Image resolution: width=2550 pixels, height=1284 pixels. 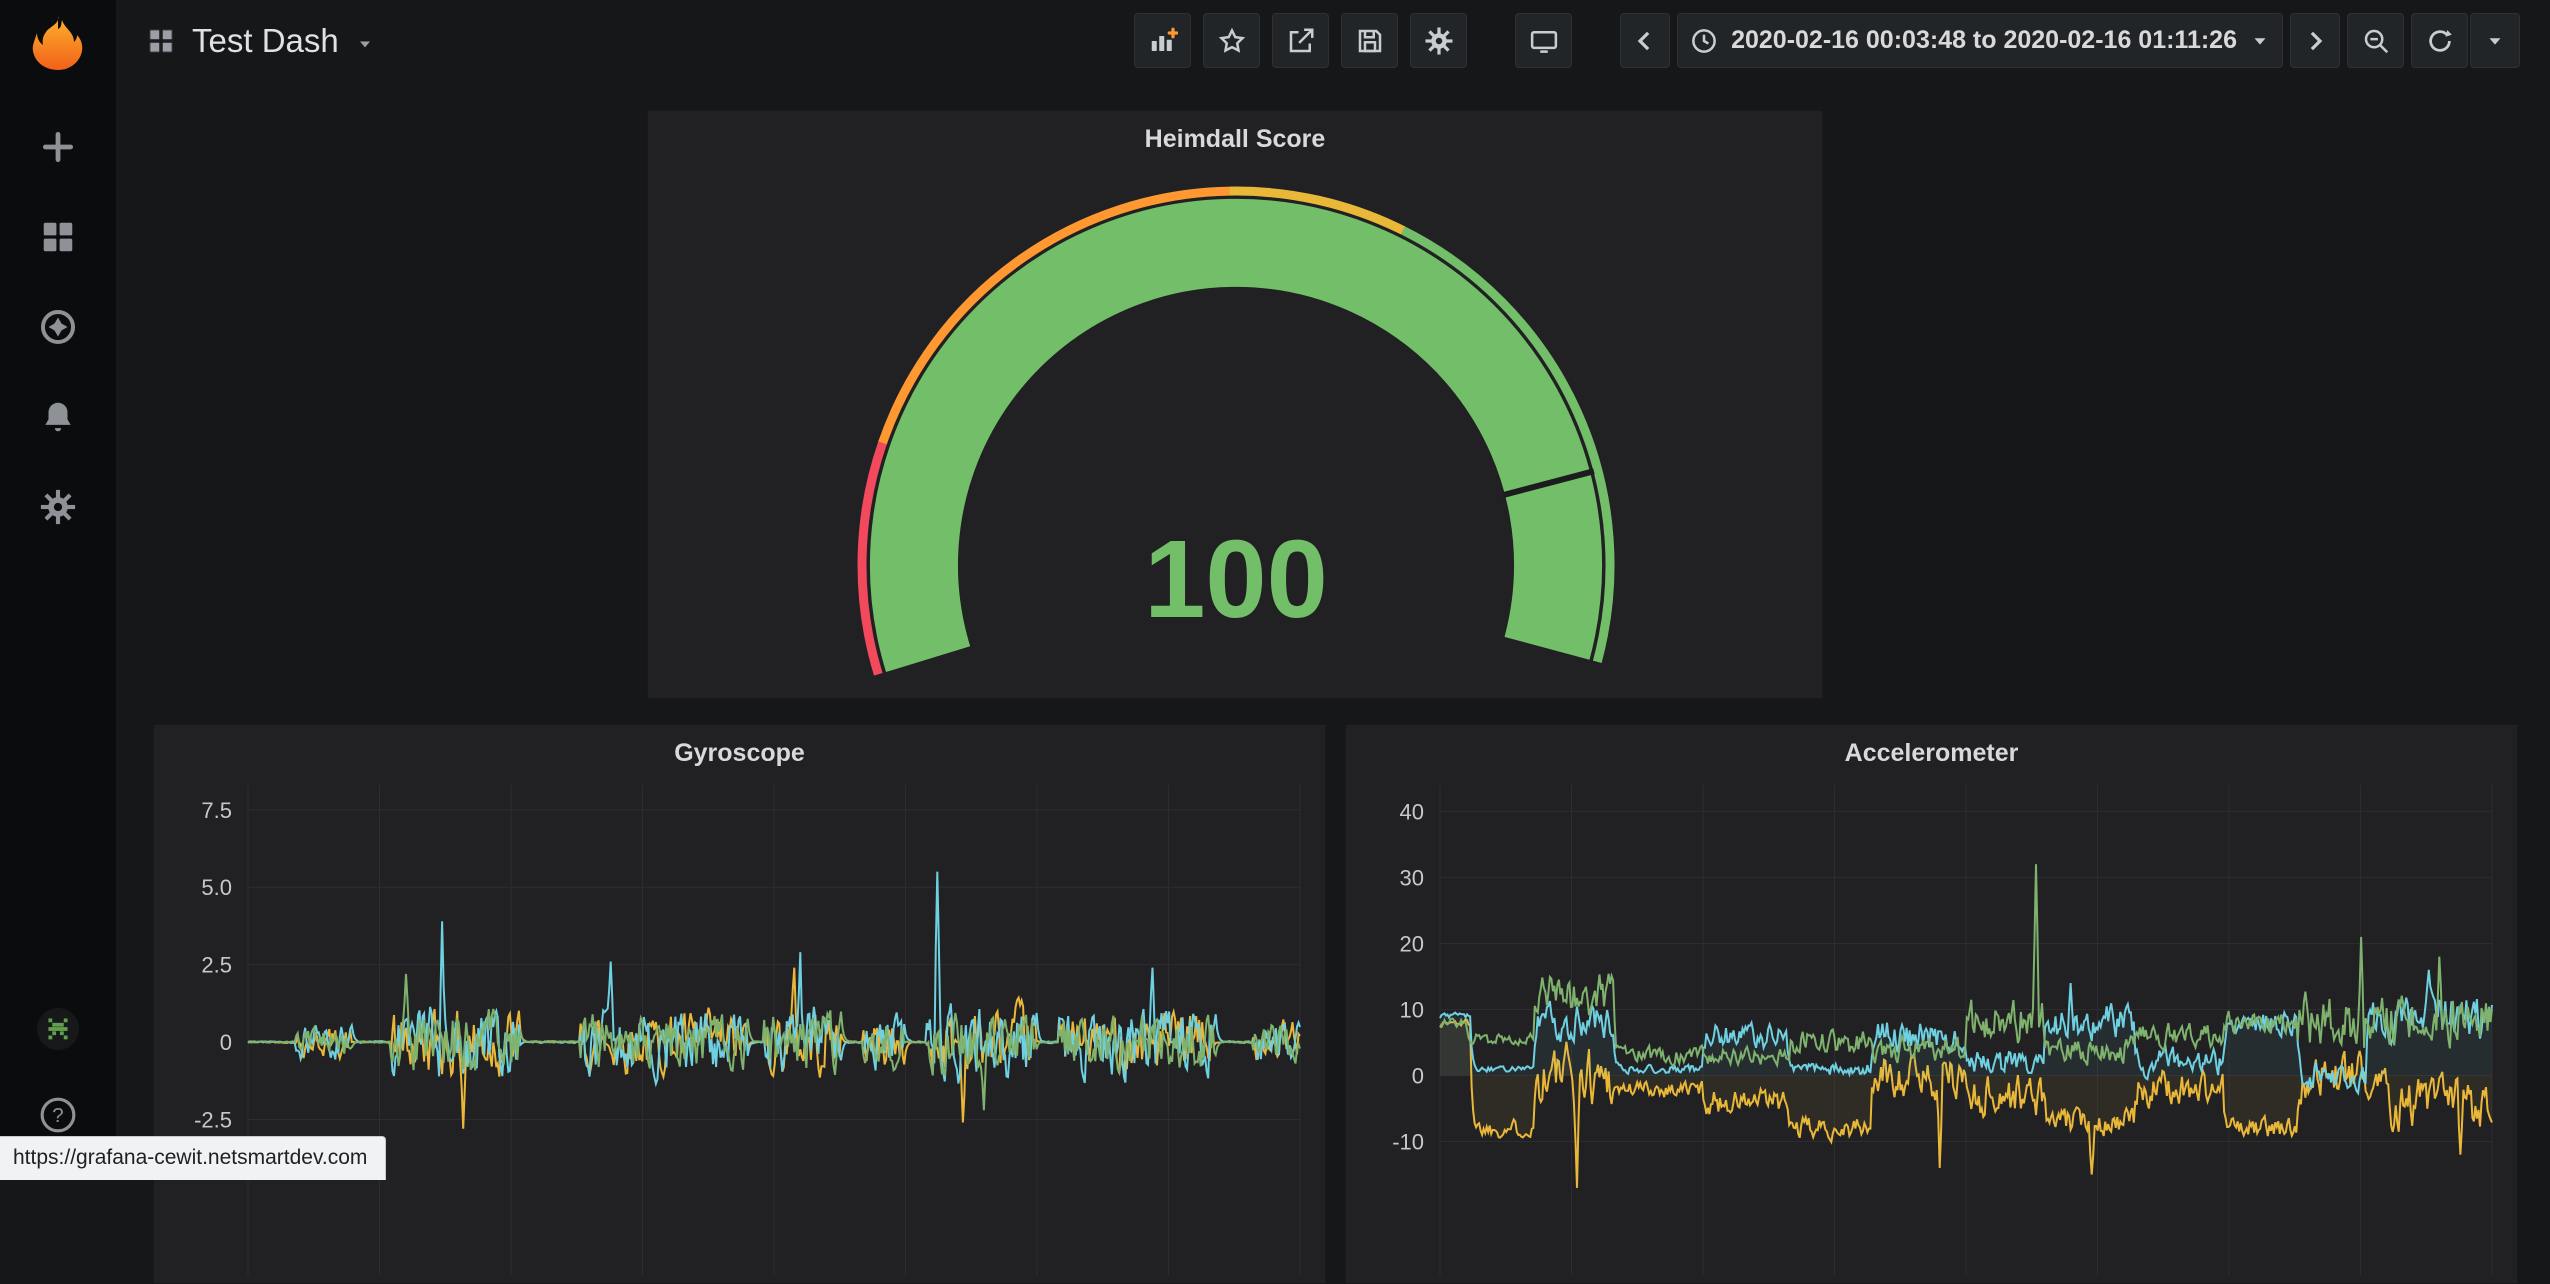 I want to click on magnifier-minus-icon, so click(x=2376, y=41).